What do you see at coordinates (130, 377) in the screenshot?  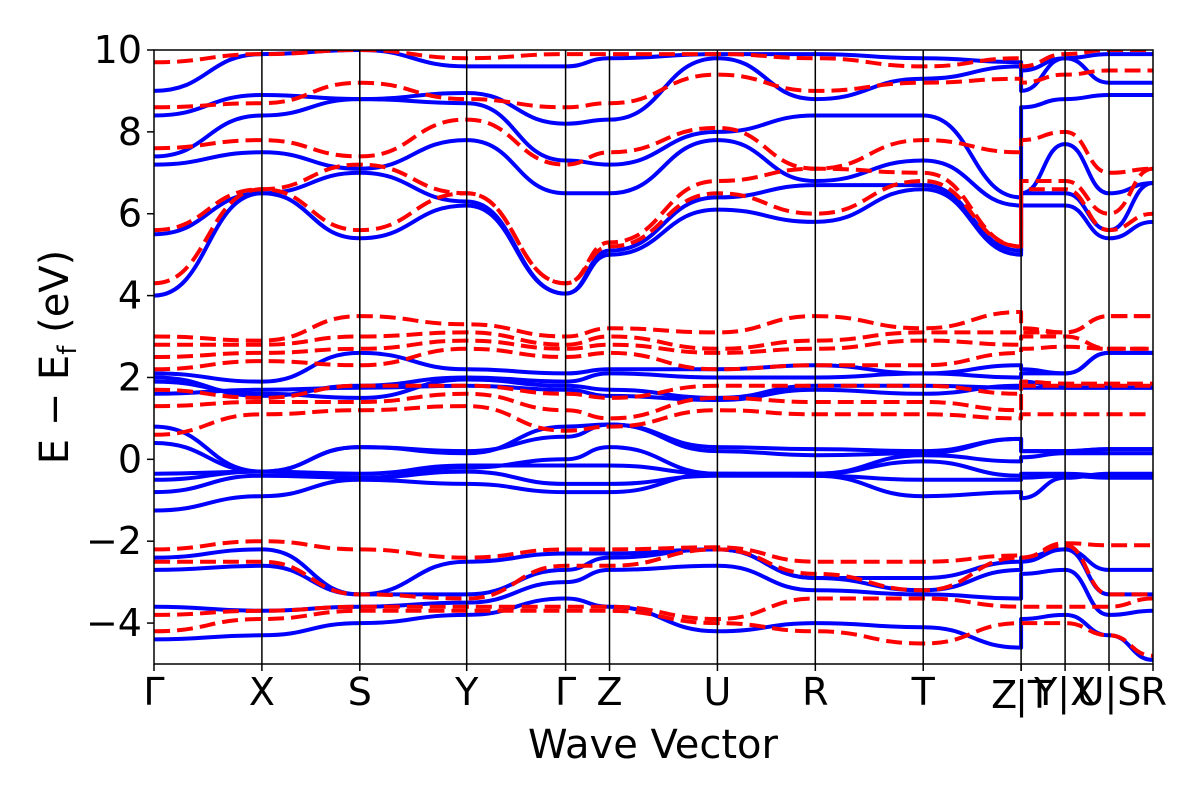 I see `y-tick-label: 2` at bounding box center [130, 377].